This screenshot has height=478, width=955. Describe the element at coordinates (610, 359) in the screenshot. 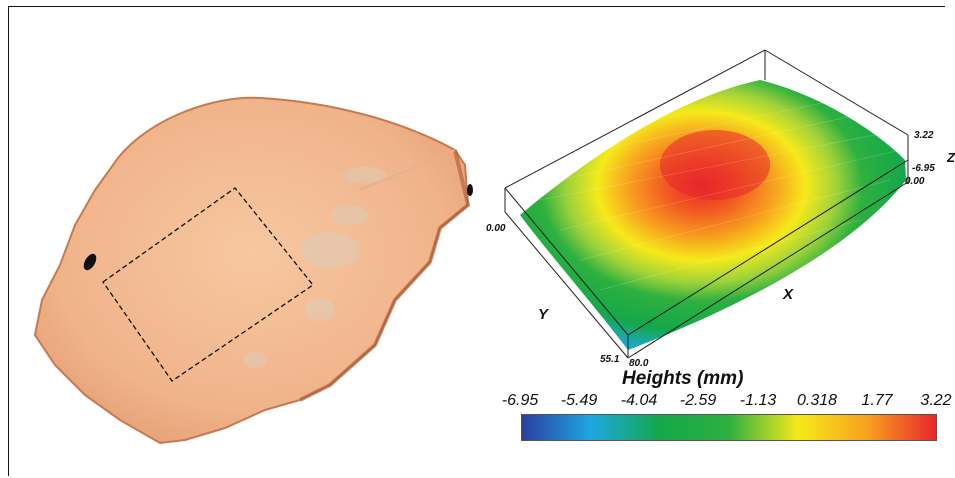

I see `y-axis-end-tick: 55.1` at that location.